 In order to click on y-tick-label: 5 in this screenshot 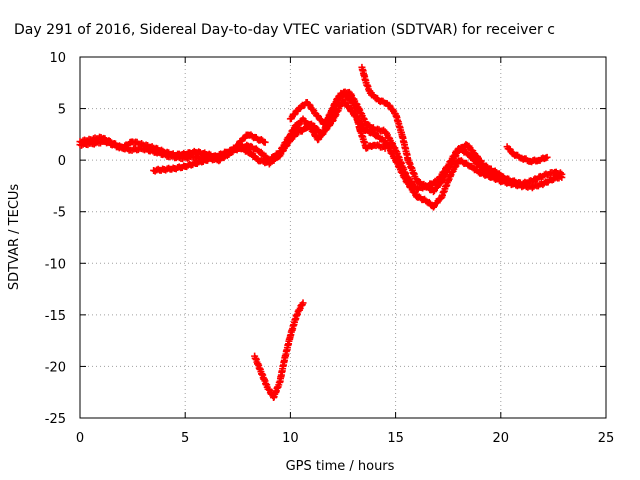, I will do `click(62, 110)`.